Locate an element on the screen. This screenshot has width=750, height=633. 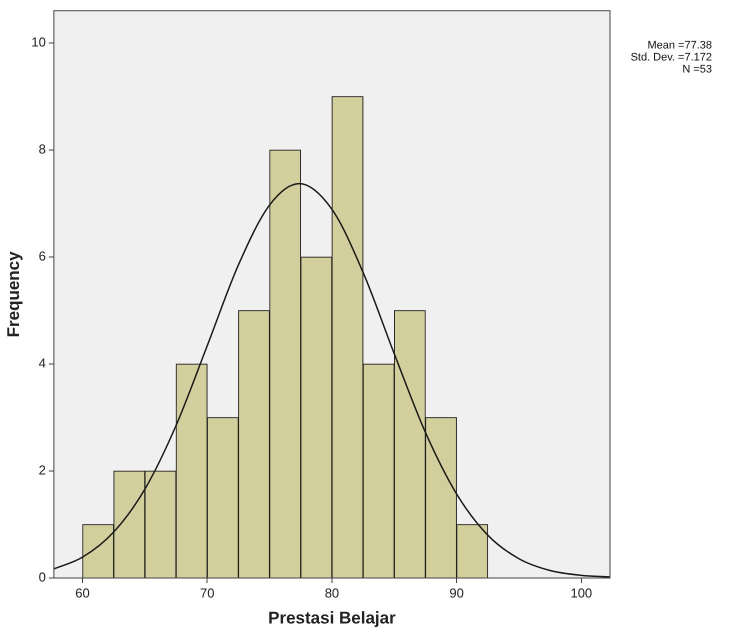
text: Mean =77.38 is located at coordinates (679, 46).